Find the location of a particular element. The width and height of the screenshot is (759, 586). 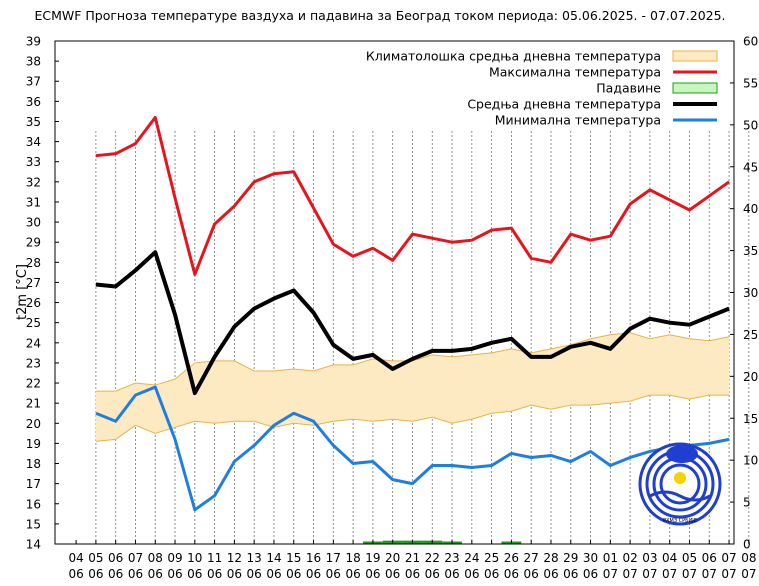

y-tick-label: 36 is located at coordinates (33, 102).